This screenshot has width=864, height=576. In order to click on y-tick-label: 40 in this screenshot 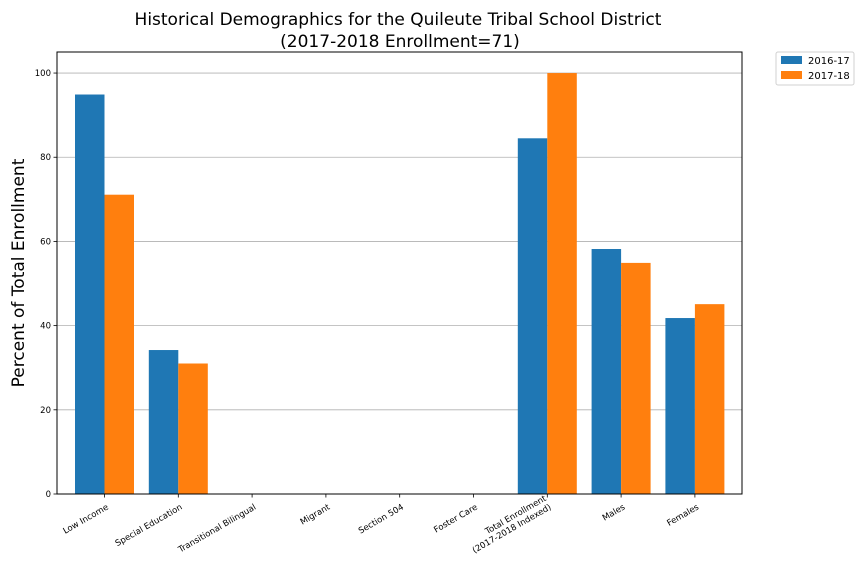, I will do `click(45, 327)`.